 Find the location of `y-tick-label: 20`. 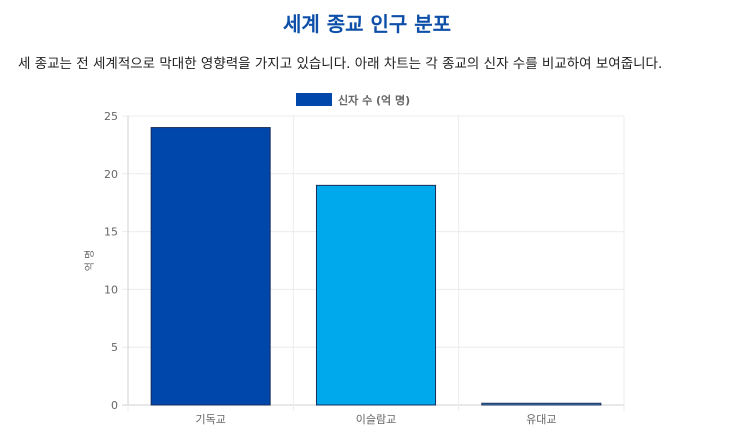

y-tick-label: 20 is located at coordinates (111, 174).